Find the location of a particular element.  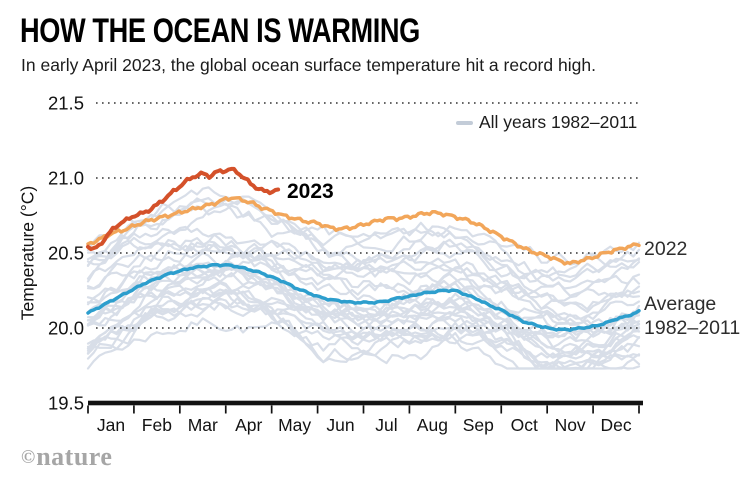

series-label-average: Average 1982–2011 is located at coordinates (692, 316).